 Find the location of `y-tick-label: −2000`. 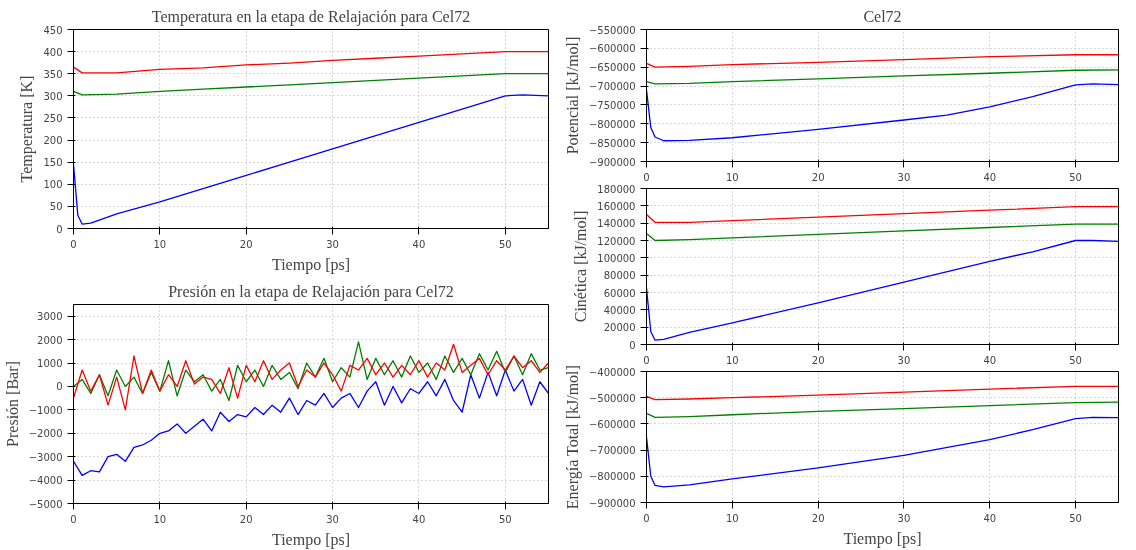

y-tick-label: −2000 is located at coordinates (45, 434).